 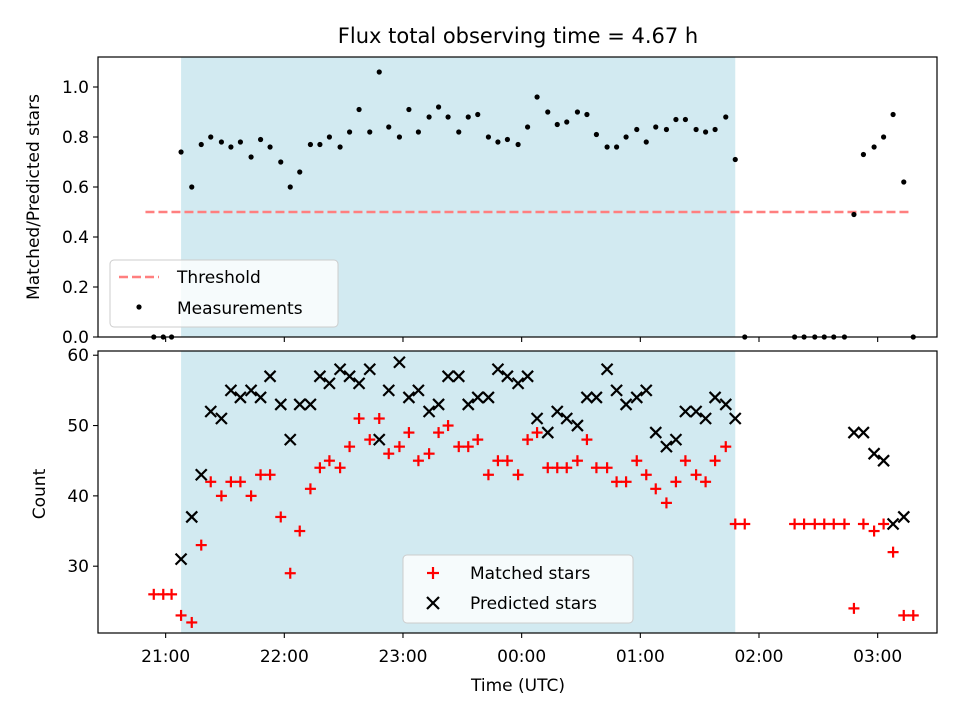 I want to click on top-y-tick-label: 0.6, so click(x=75, y=188).